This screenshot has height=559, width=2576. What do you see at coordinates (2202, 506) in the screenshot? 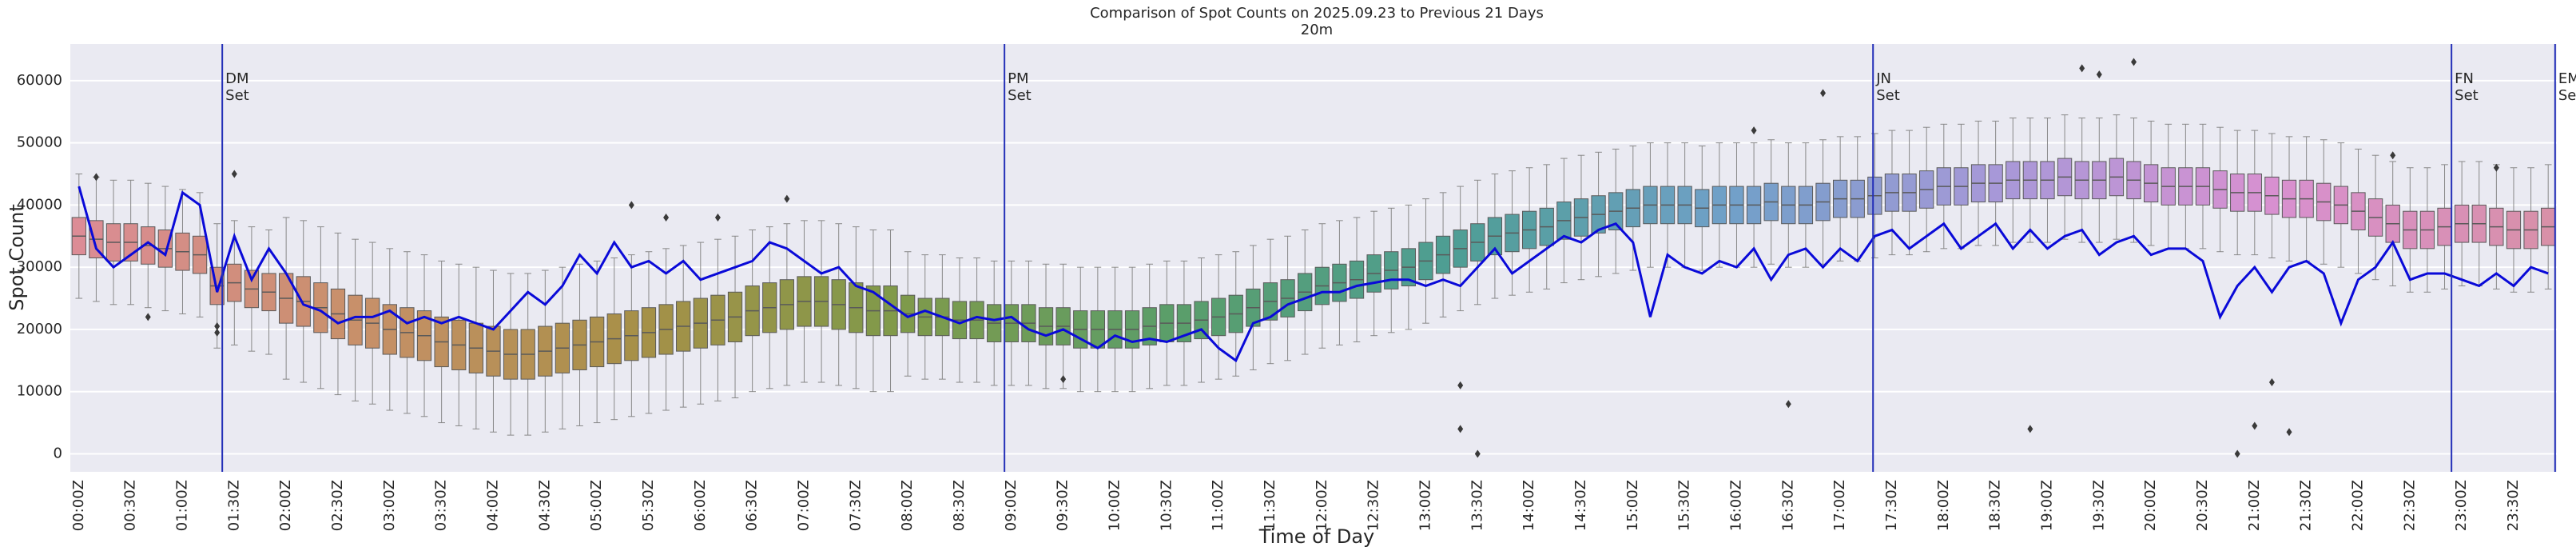
I see `x-tick-label: 20:30Z` at bounding box center [2202, 506].